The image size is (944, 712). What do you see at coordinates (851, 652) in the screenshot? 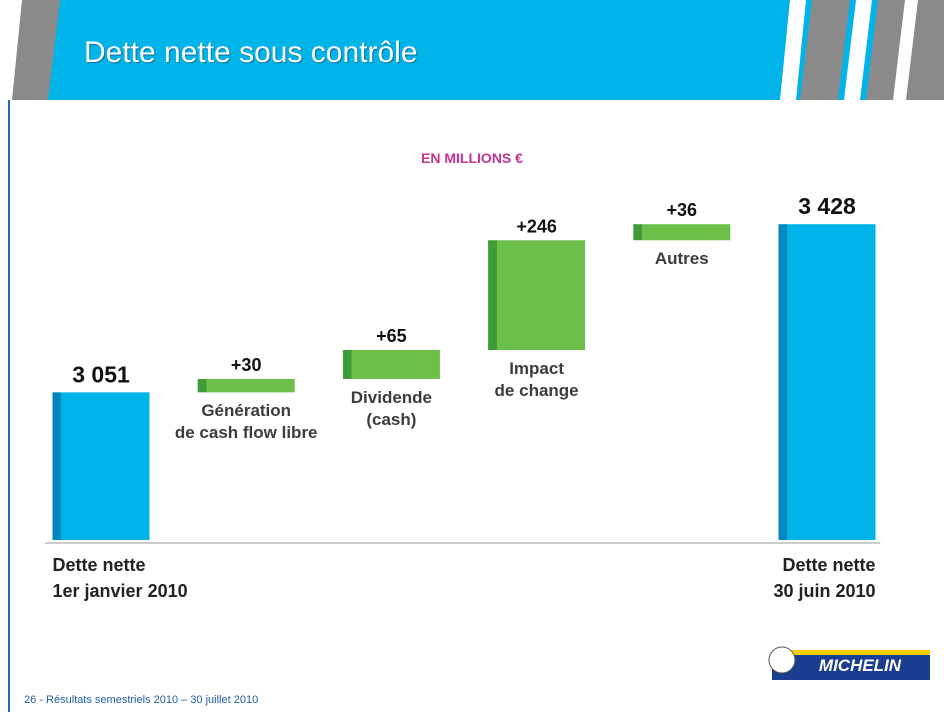
I see `logo-band` at bounding box center [851, 652].